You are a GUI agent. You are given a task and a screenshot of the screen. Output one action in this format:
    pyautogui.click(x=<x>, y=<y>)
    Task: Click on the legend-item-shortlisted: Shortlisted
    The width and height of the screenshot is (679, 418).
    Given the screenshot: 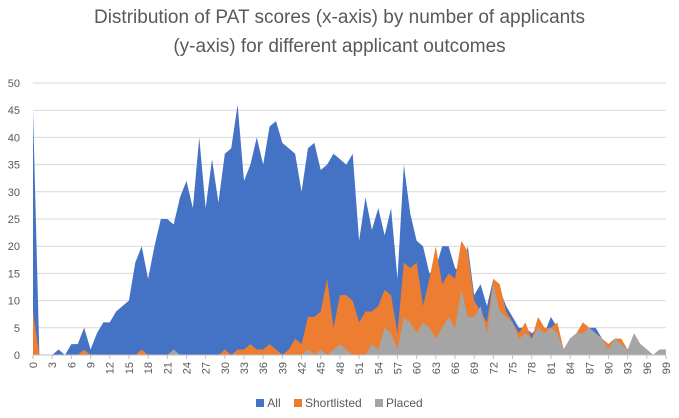 What is the action you would take?
    pyautogui.click(x=327, y=403)
    